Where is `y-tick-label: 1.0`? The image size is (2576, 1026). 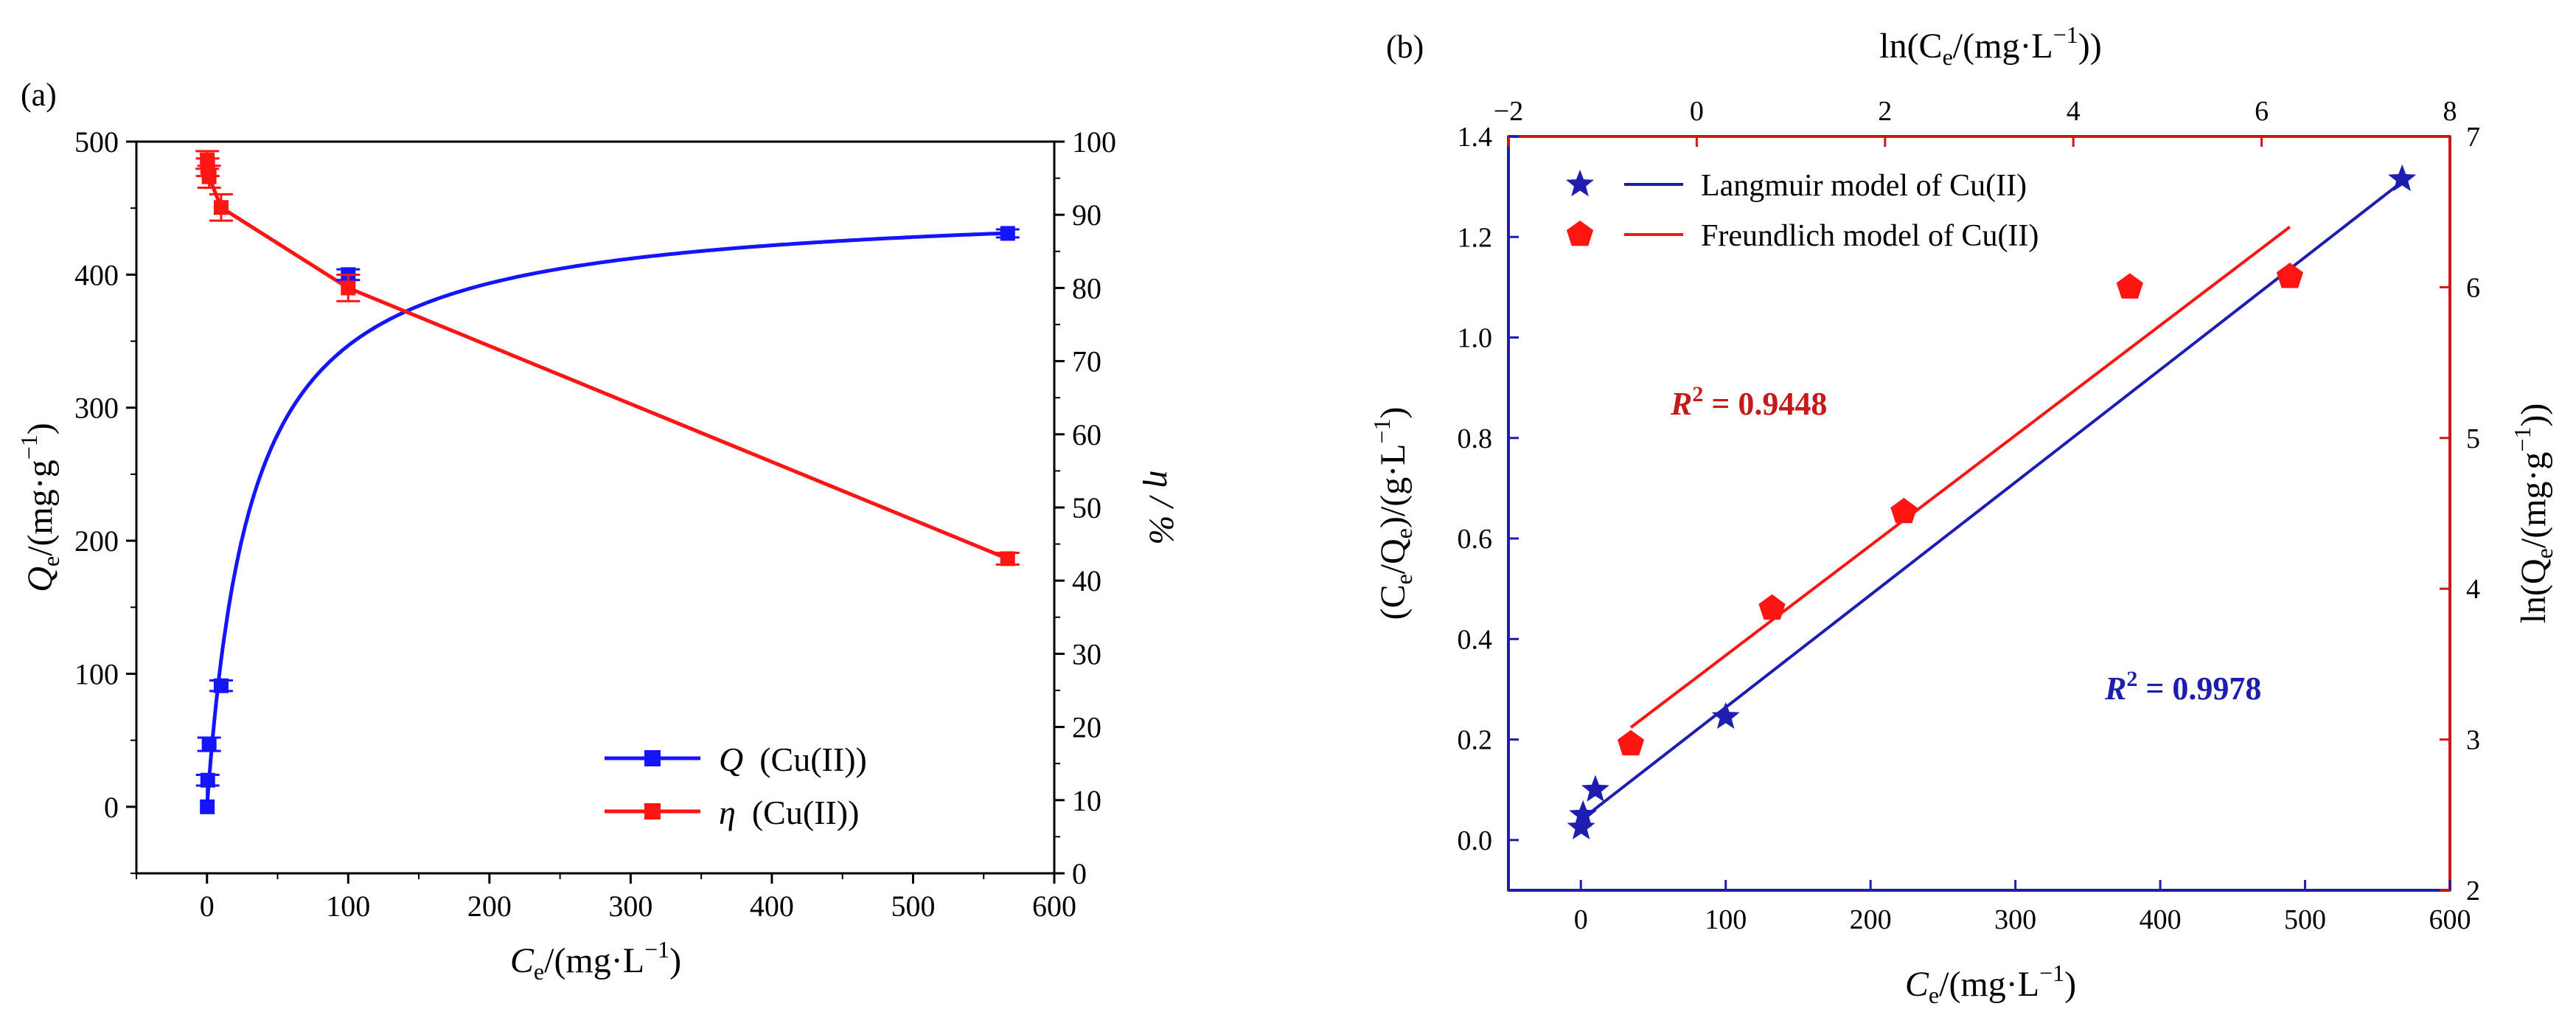
y-tick-label: 1.0 is located at coordinates (1476, 338).